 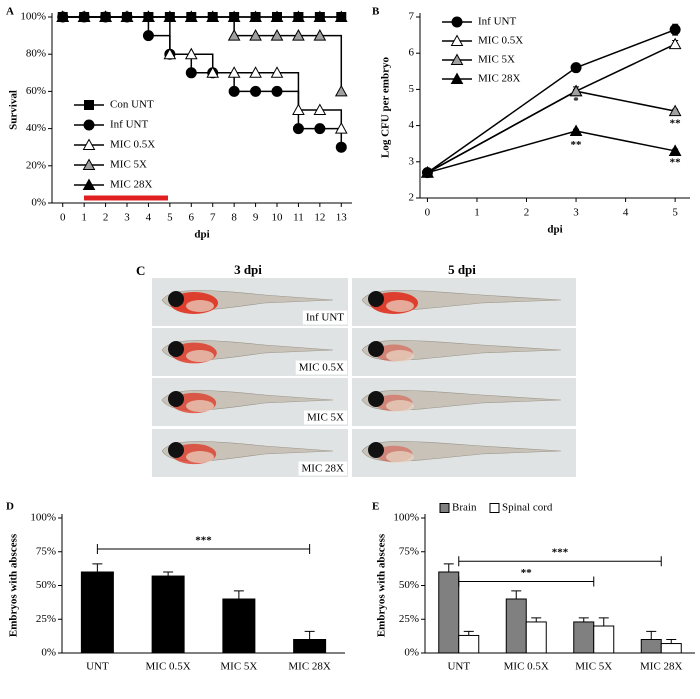 I want to click on y-tick-label: 40%, so click(x=36, y=128).